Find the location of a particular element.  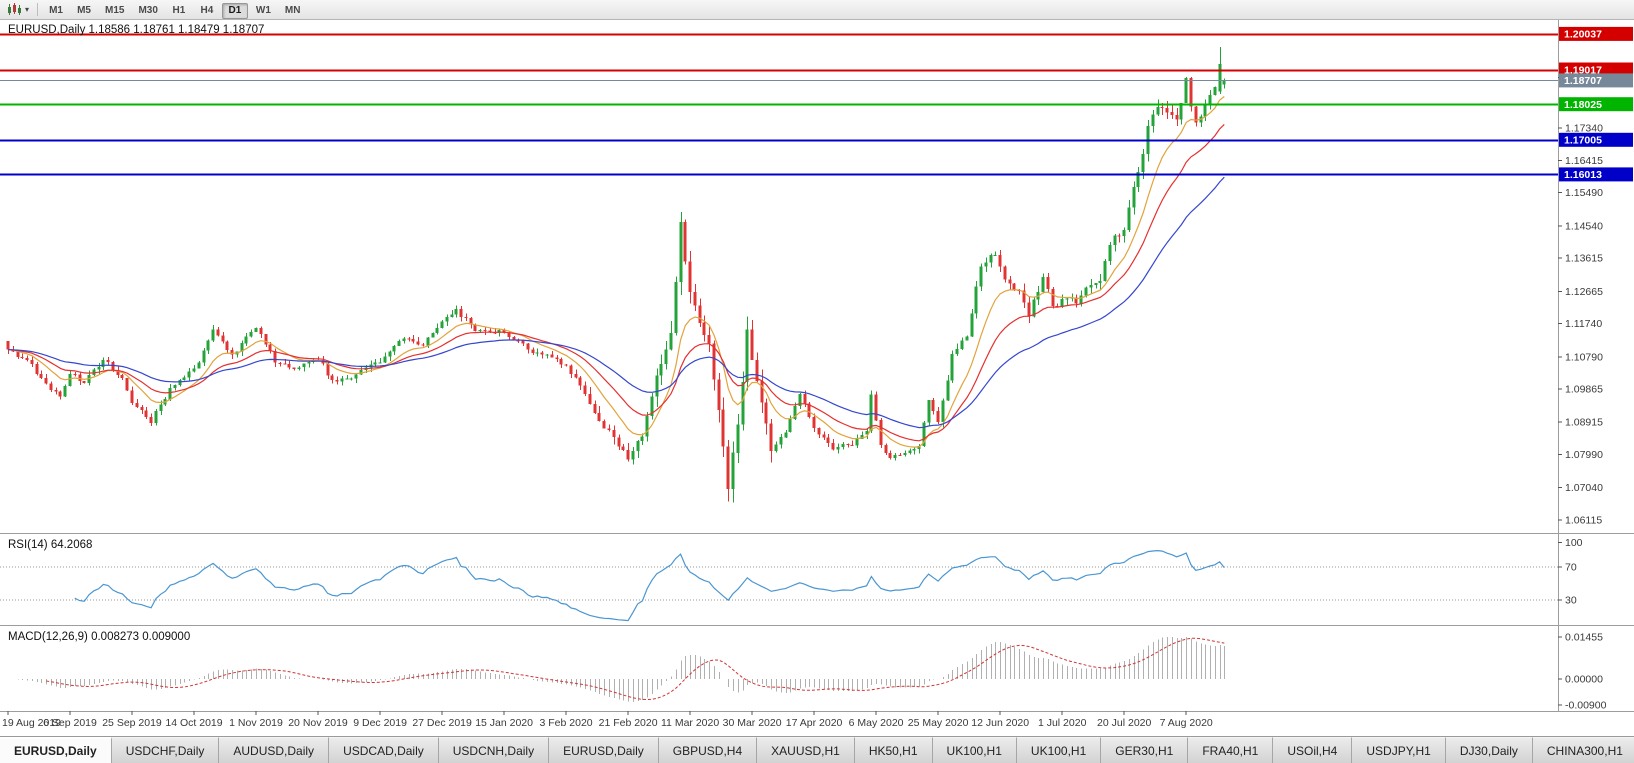

rsi-tick-label: 100 is located at coordinates (1574, 543).